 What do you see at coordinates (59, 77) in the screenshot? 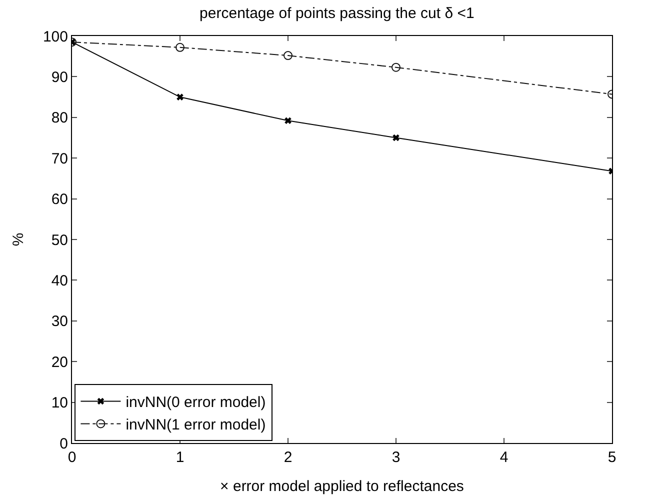
I see `y-tick-label: 90` at bounding box center [59, 77].